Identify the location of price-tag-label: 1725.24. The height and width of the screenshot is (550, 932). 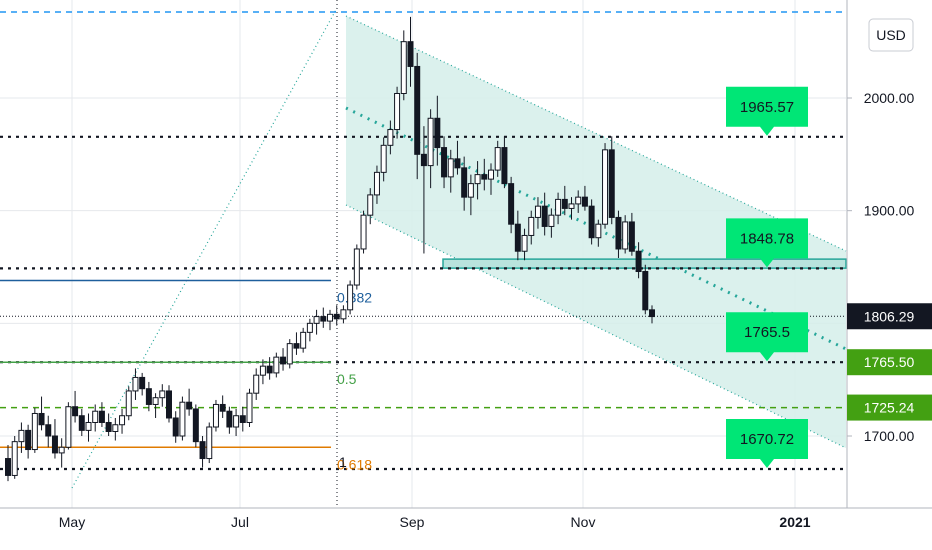
(889, 408).